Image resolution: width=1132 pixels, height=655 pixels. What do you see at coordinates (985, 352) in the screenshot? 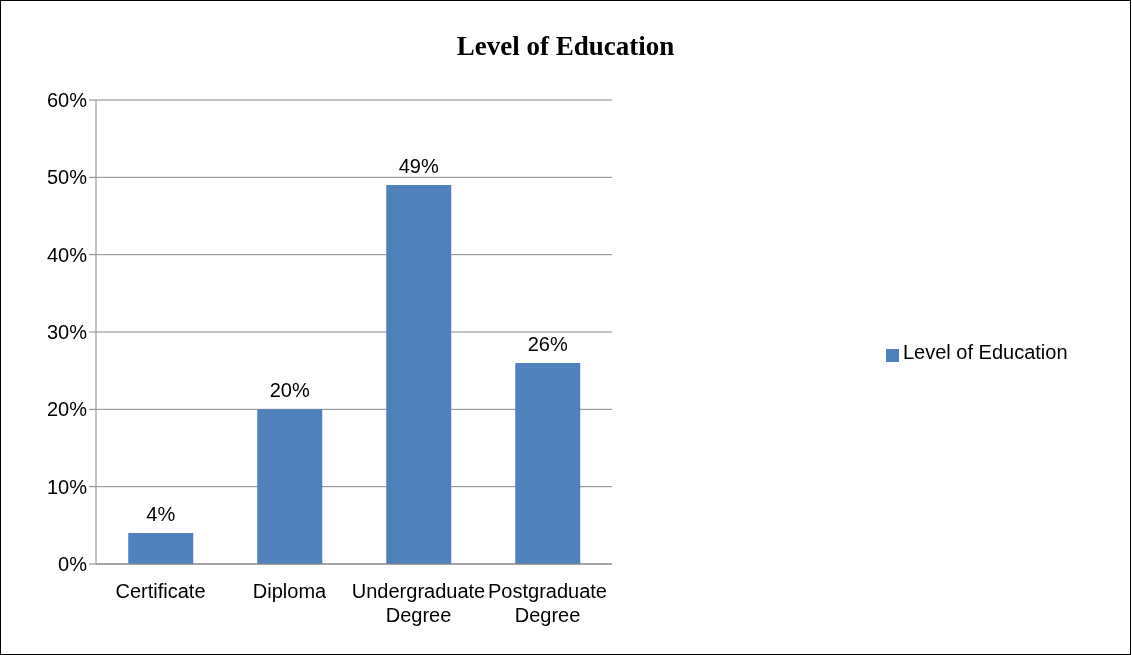
I see `legend-label: Level of Education` at bounding box center [985, 352].